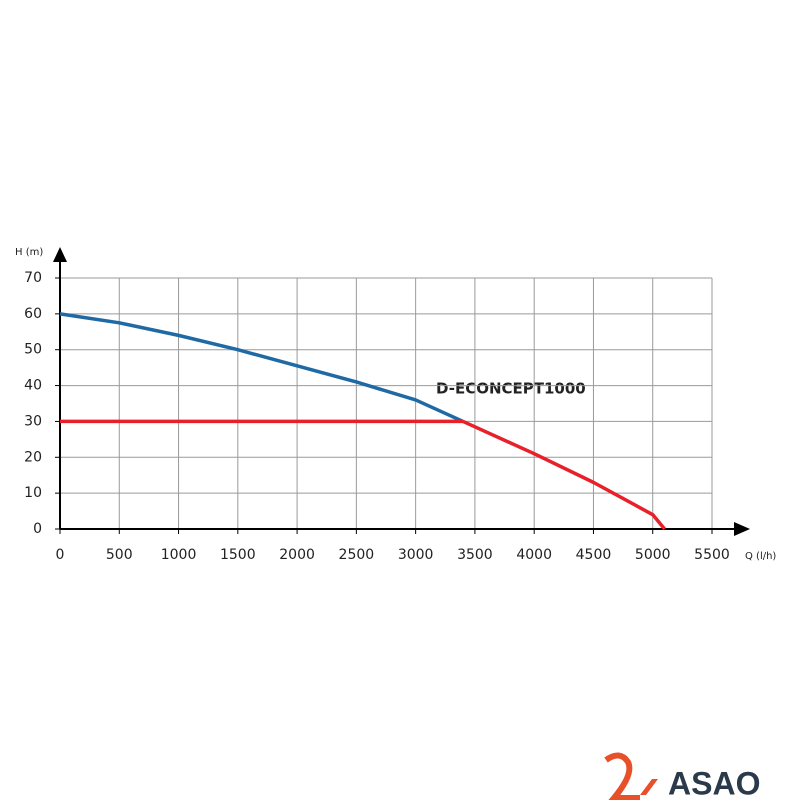 This screenshot has height=800, width=800. I want to click on x-tick-label: 4000, so click(534, 555).